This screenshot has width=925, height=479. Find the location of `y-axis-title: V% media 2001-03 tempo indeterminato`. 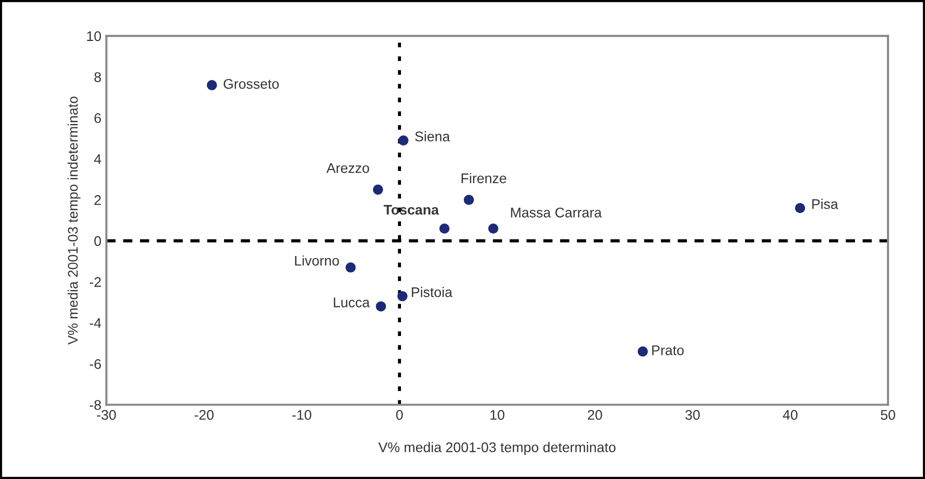

y-axis-title: V% media 2001-03 tempo indeterminato is located at coordinates (74, 220).